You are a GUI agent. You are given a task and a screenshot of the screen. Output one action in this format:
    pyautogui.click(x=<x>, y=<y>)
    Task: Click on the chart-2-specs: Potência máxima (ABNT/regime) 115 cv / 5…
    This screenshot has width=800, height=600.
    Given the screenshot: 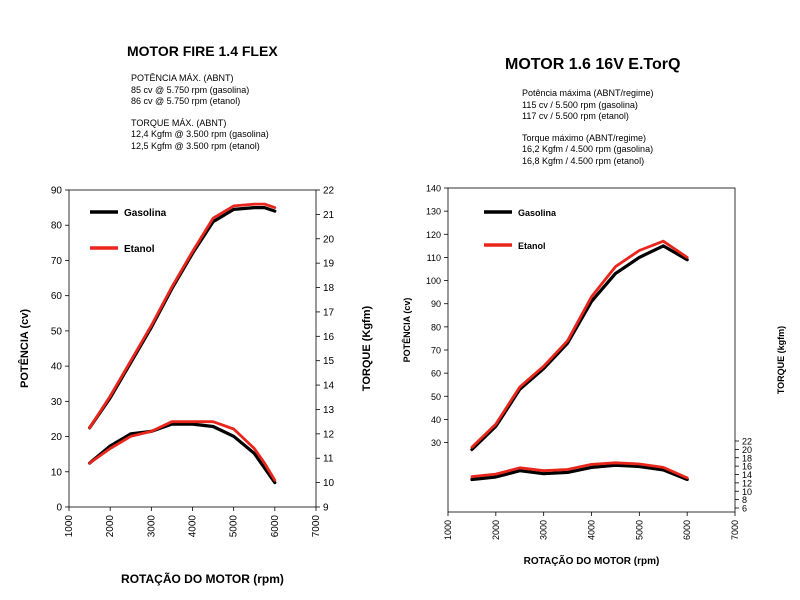 What is the action you would take?
    pyautogui.click(x=588, y=127)
    